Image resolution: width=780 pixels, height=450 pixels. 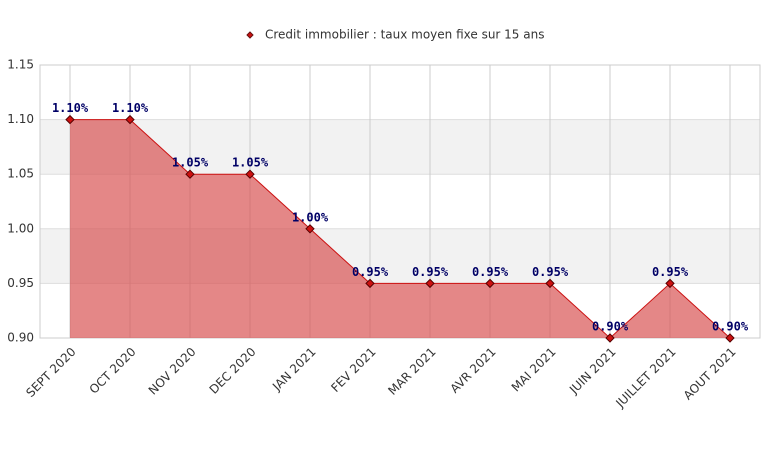 What do you see at coordinates (20, 228) in the screenshot?
I see `y-tick-label: 1.00` at bounding box center [20, 228].